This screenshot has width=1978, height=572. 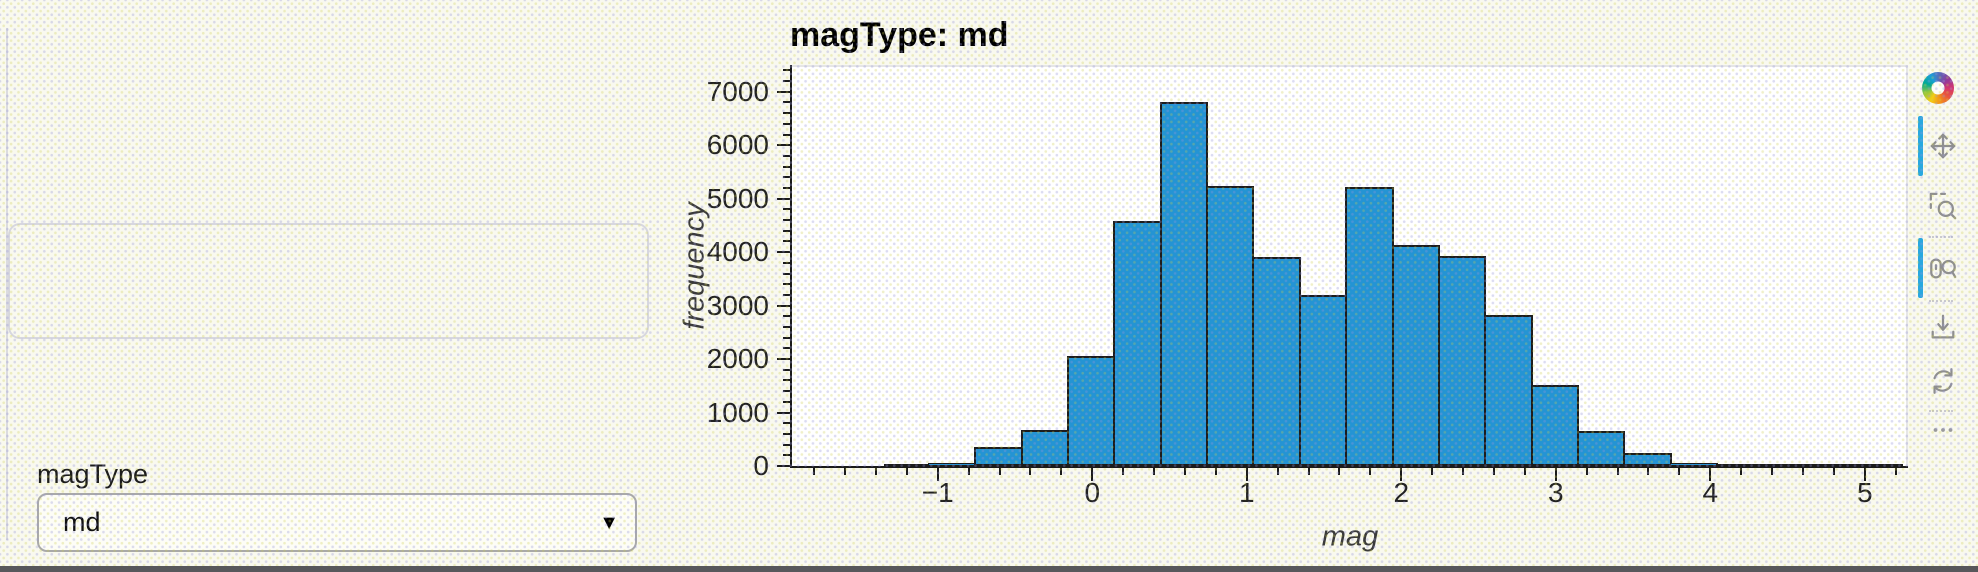 I want to click on reset-icon, so click(x=1943, y=381).